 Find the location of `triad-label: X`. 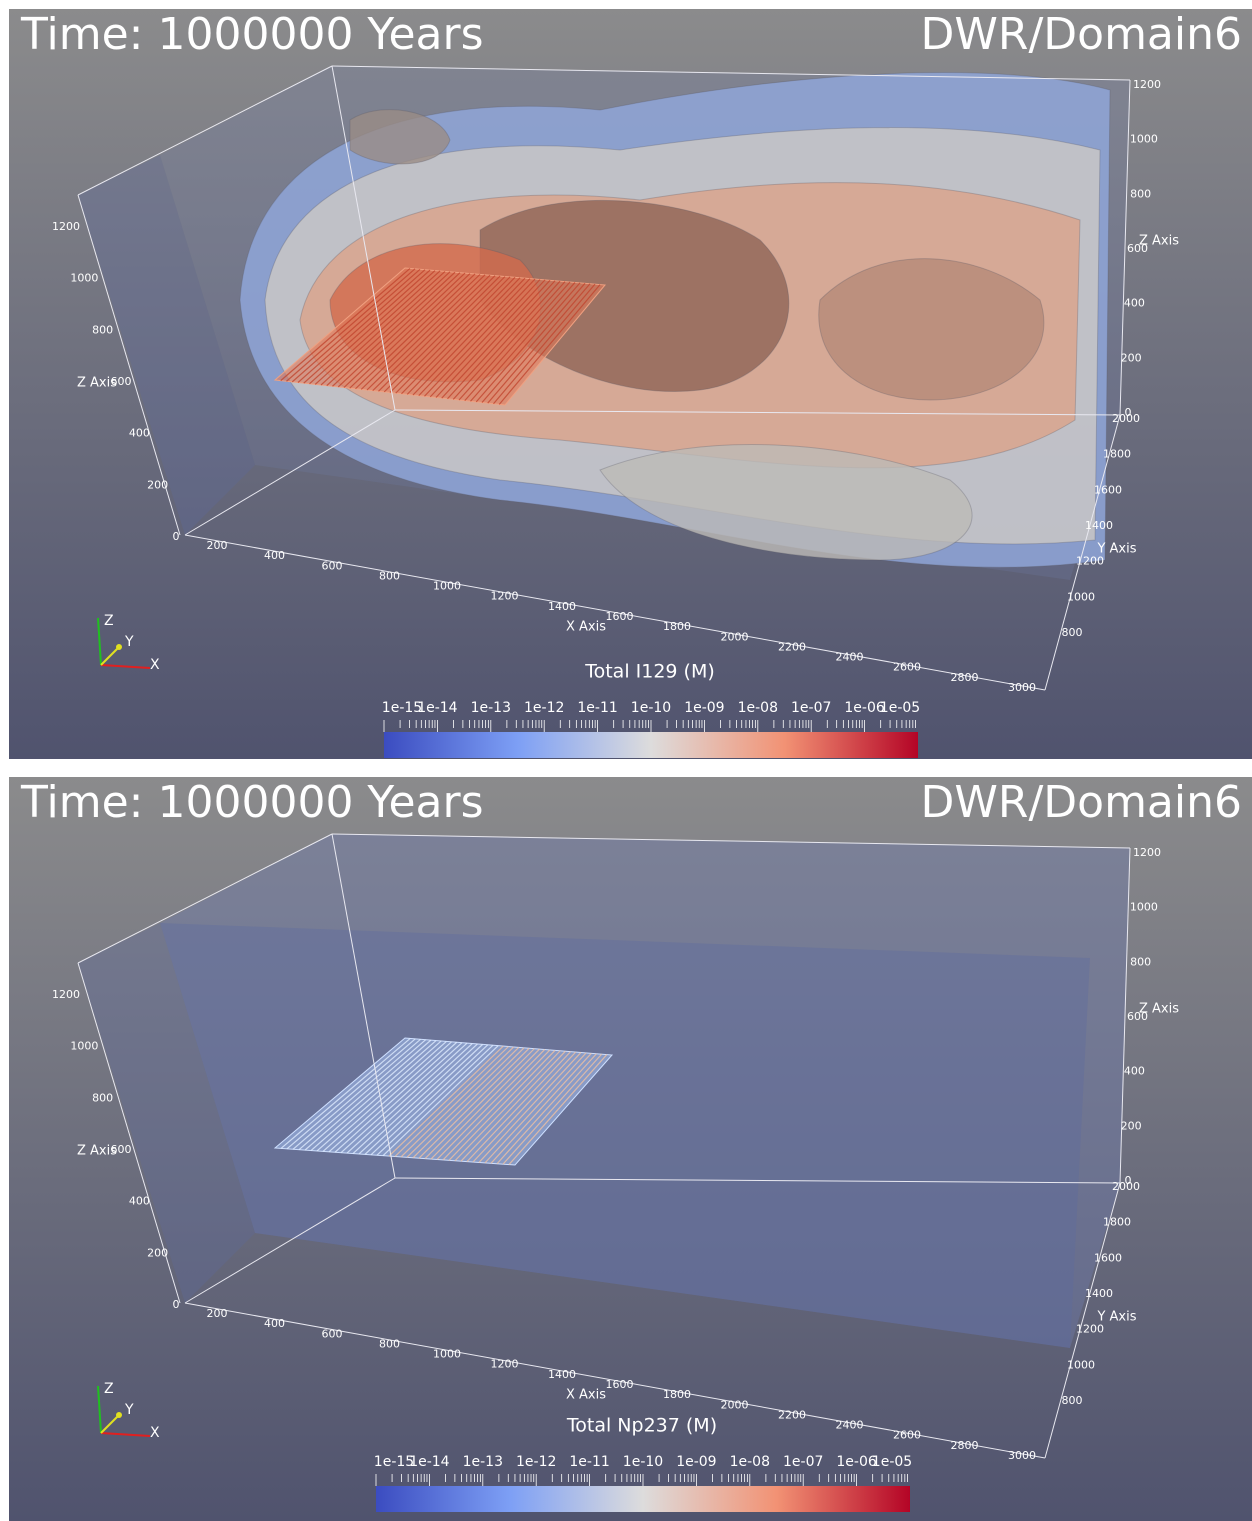

triad-label: X is located at coordinates (155, 665).